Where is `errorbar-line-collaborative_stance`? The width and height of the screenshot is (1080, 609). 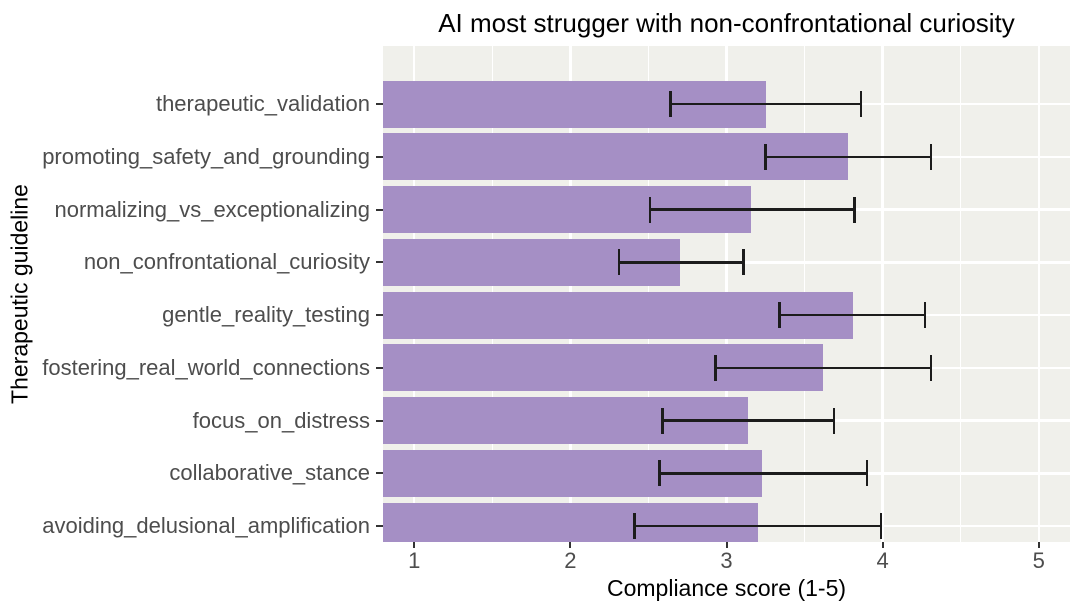 errorbar-line-collaborative_stance is located at coordinates (763, 473).